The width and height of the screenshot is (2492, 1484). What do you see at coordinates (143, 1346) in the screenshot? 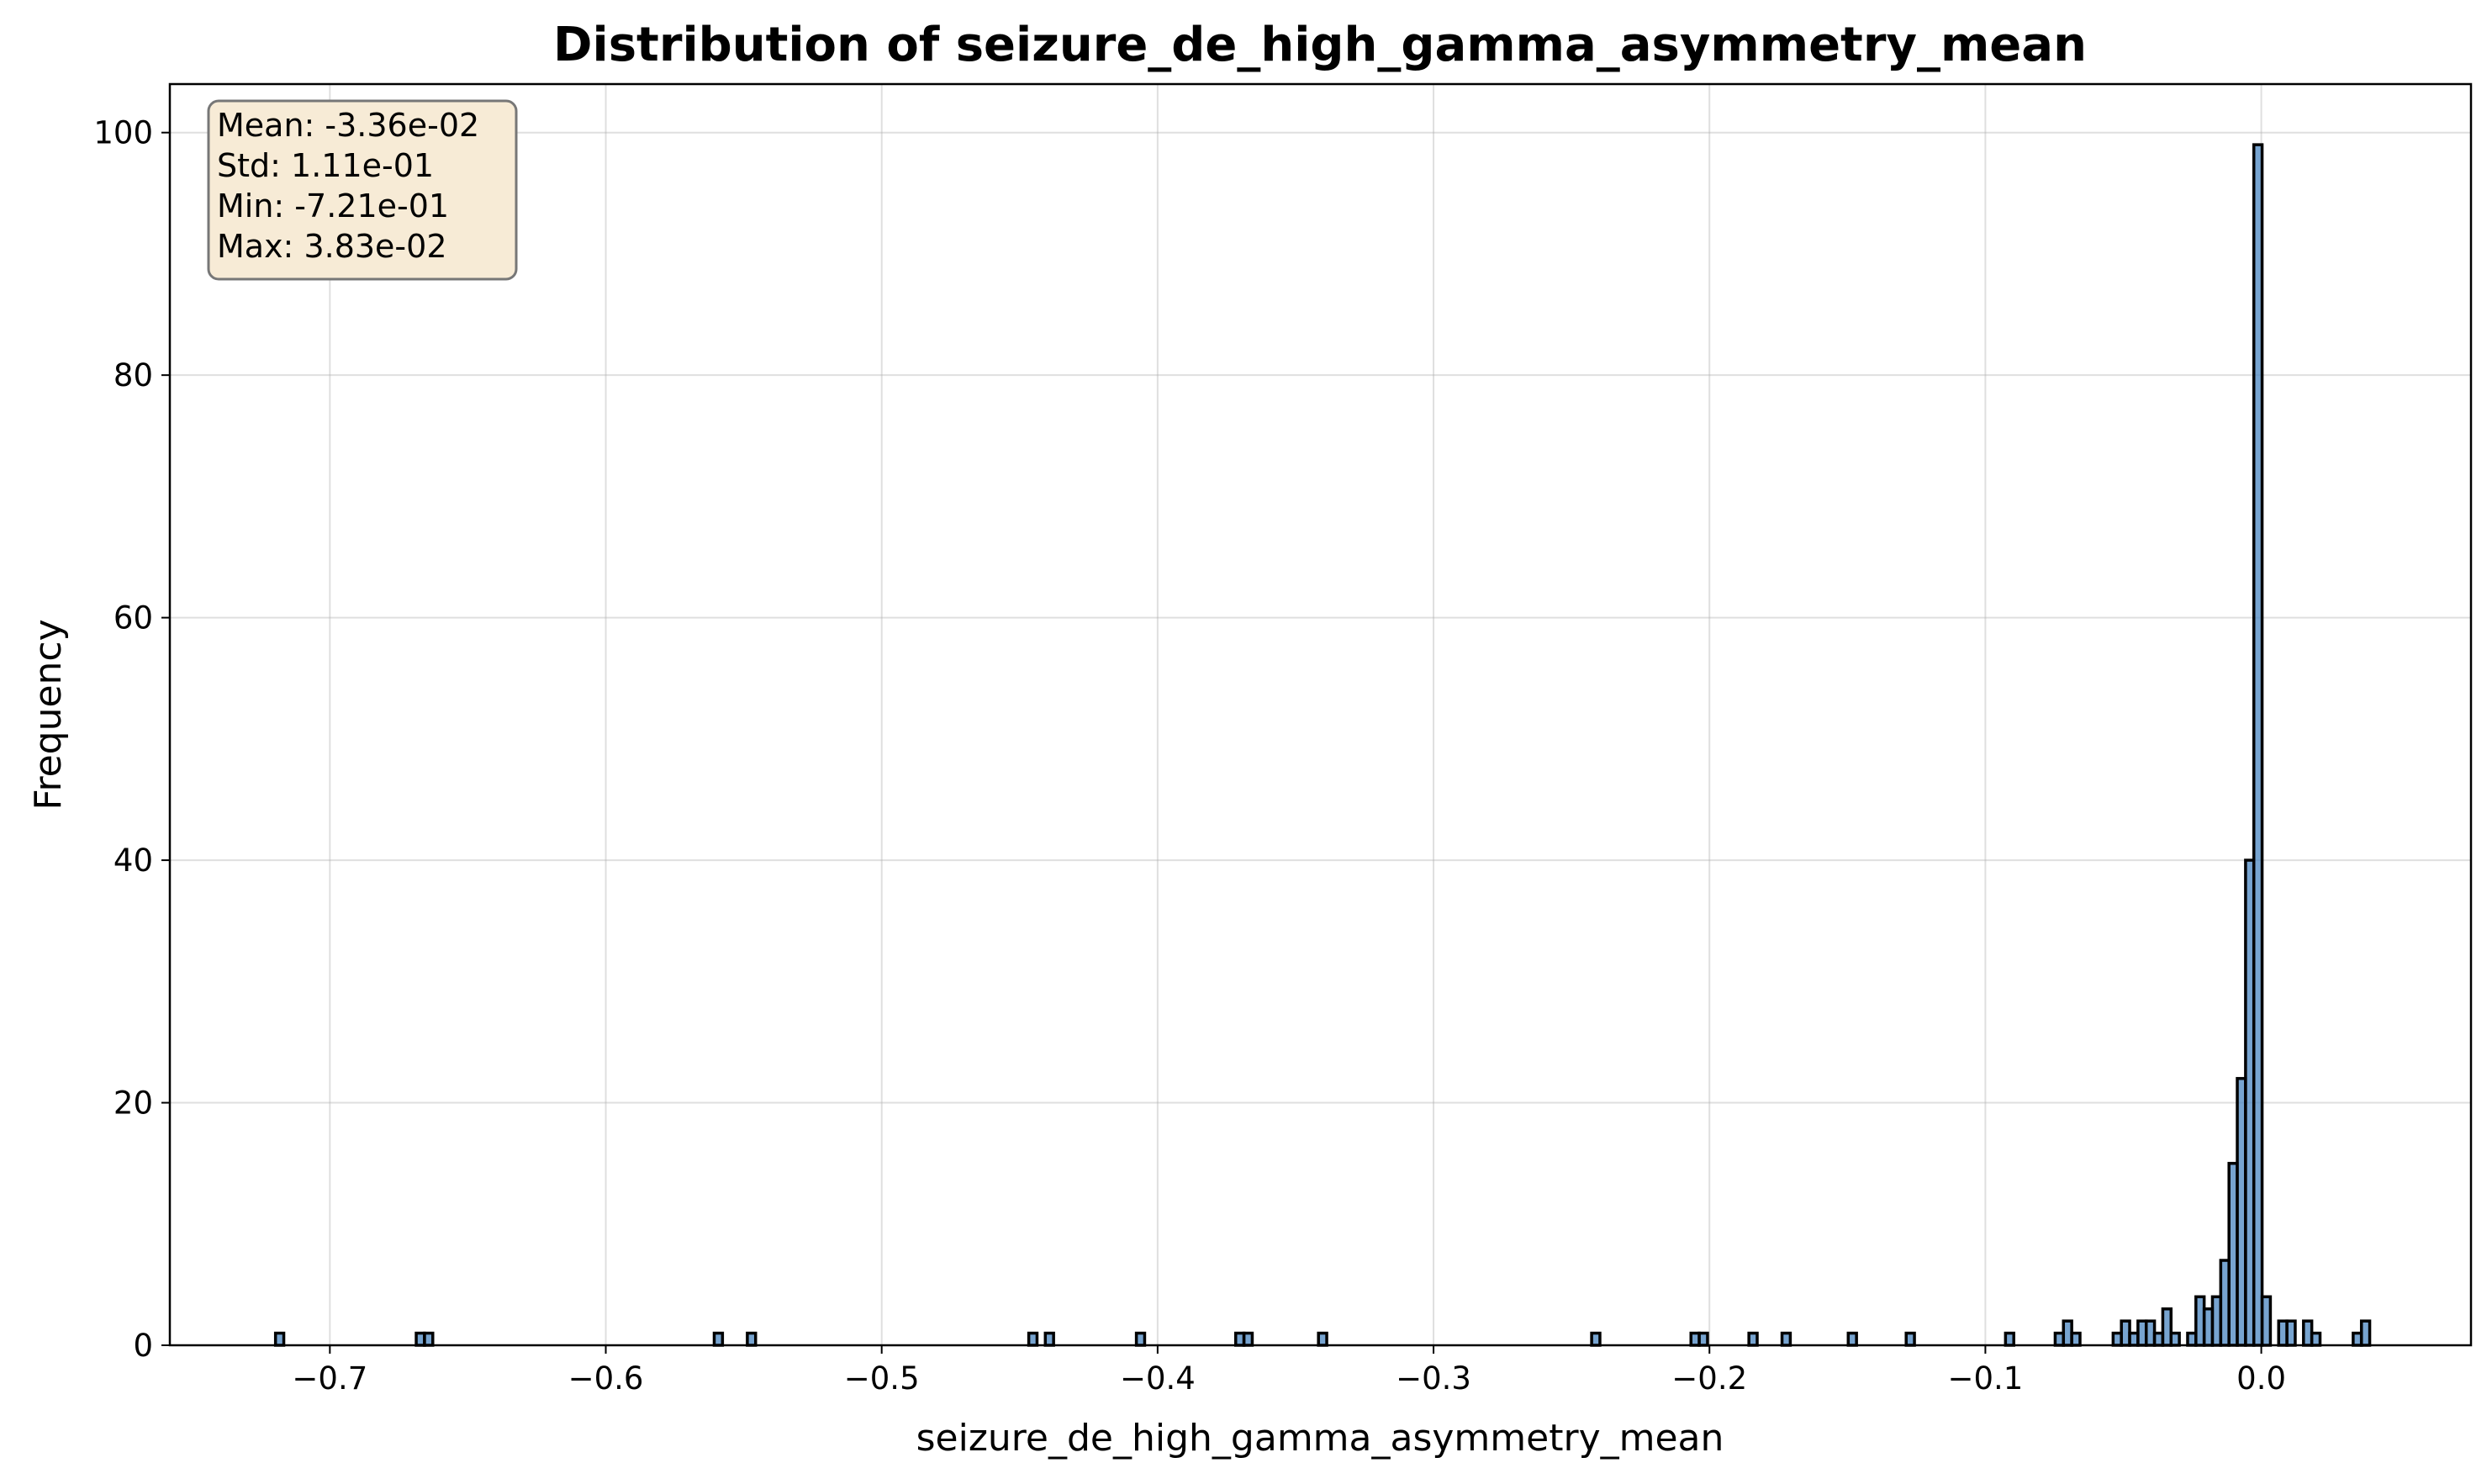
I see `y-tick-label: 0` at bounding box center [143, 1346].